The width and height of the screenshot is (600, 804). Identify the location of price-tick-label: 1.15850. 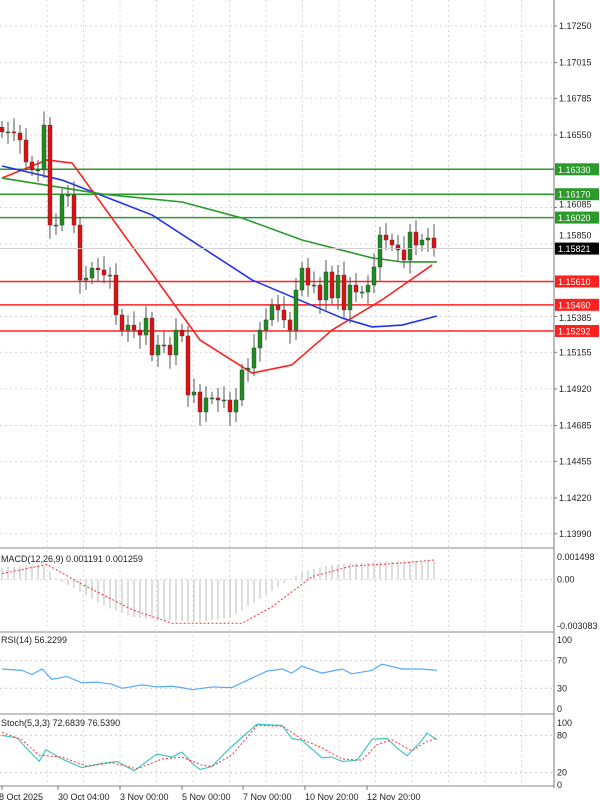
(575, 236).